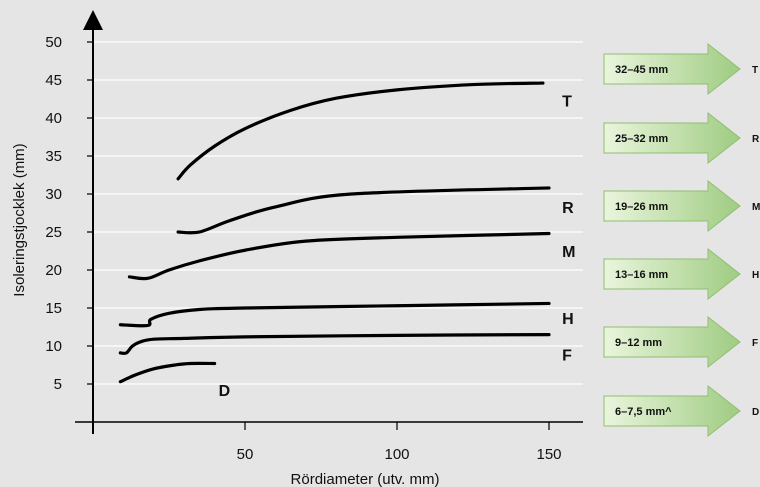 Image resolution: width=760 pixels, height=487 pixels. Describe the element at coordinates (53, 194) in the screenshot. I see `y-tick-label: 30` at that location.